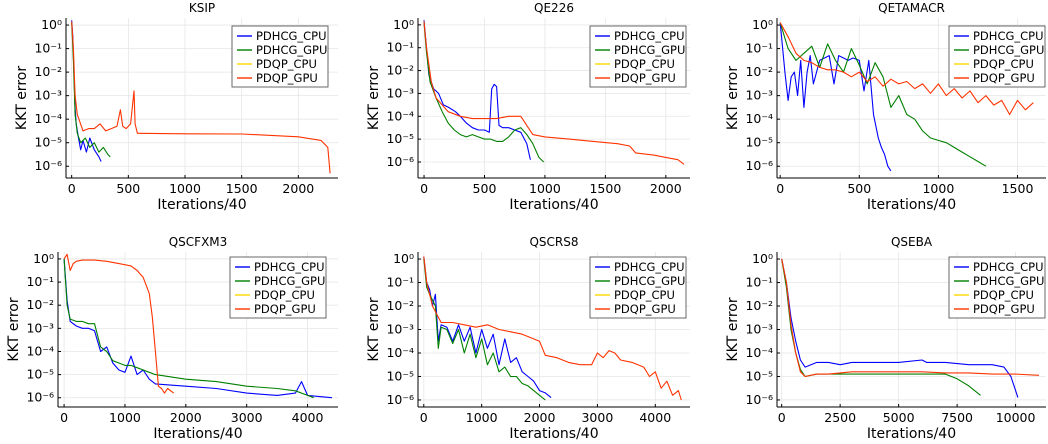 The width and height of the screenshot is (1048, 444). What do you see at coordinates (553, 242) in the screenshot?
I see `chart-title: QSCRS8` at bounding box center [553, 242].